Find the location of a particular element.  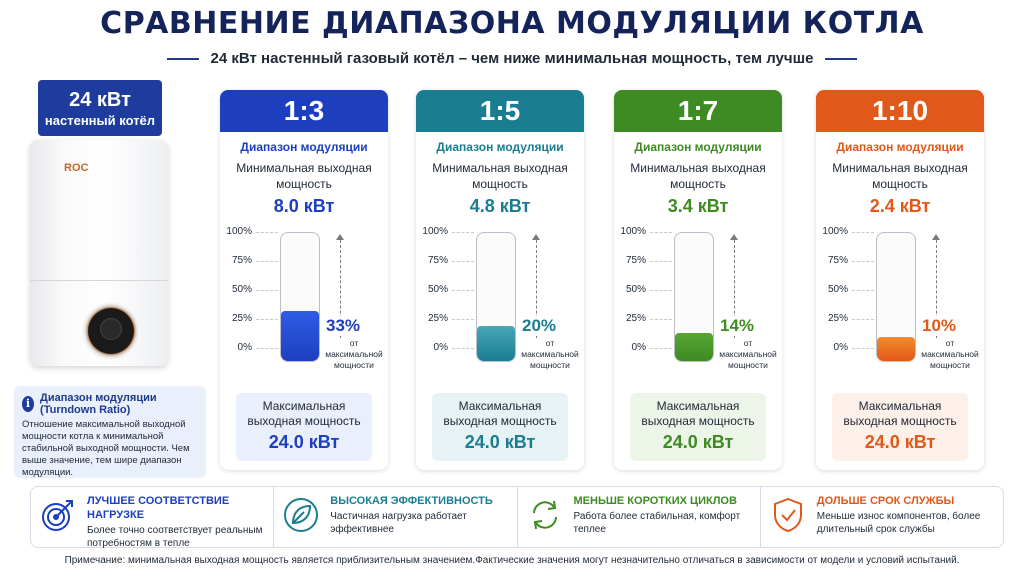

min-power-value: 8.0 кВт is located at coordinates (304, 206).